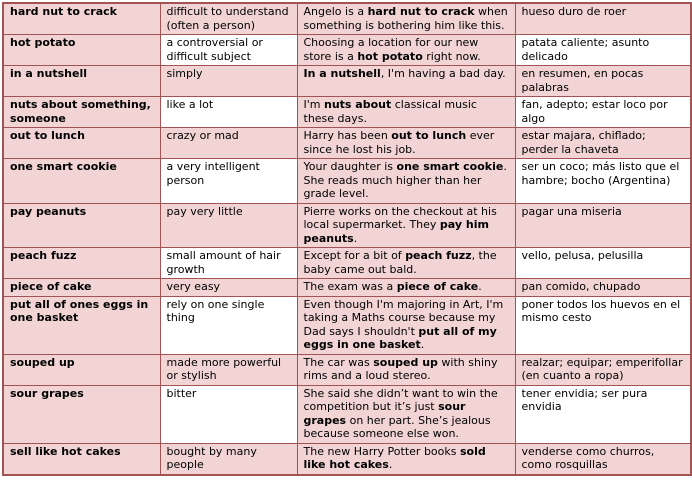 The image size is (692, 501). What do you see at coordinates (81, 112) in the screenshot?
I see `idiom-cell: nuts about something, someone` at bounding box center [81, 112].